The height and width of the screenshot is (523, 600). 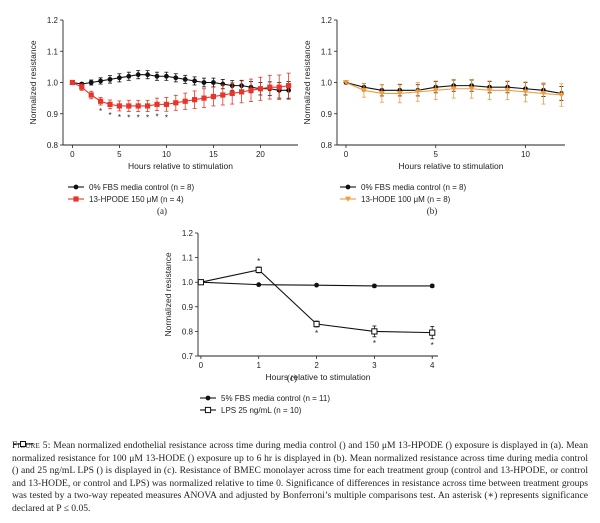 What do you see at coordinates (432, 211) in the screenshot?
I see `panel-label: (b)` at bounding box center [432, 211].